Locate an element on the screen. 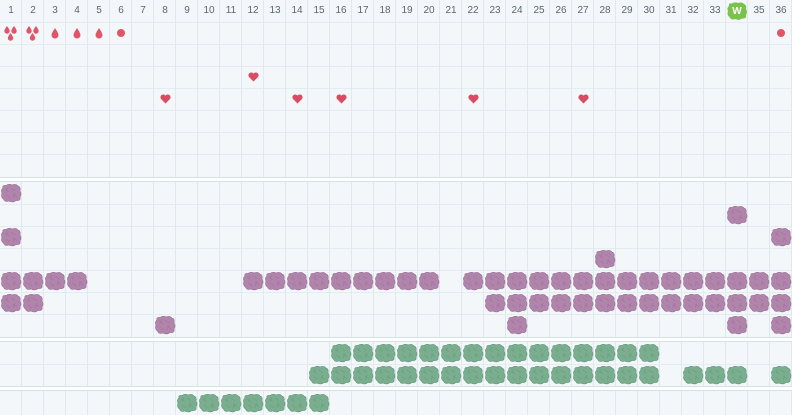 The image size is (792, 415). badge-w: W is located at coordinates (737, 11).